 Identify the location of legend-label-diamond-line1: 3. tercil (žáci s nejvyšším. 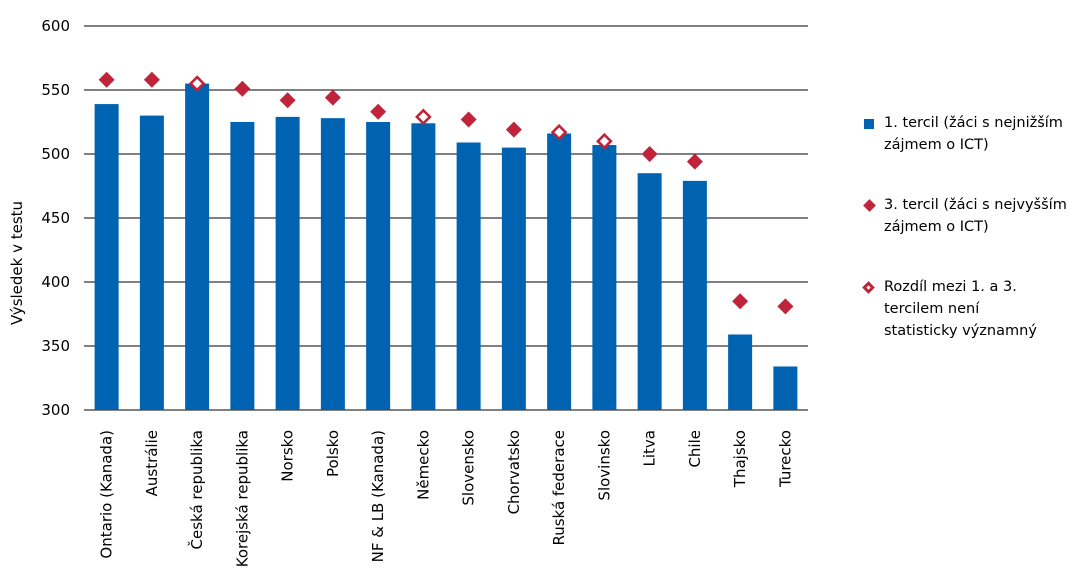
(975, 205).